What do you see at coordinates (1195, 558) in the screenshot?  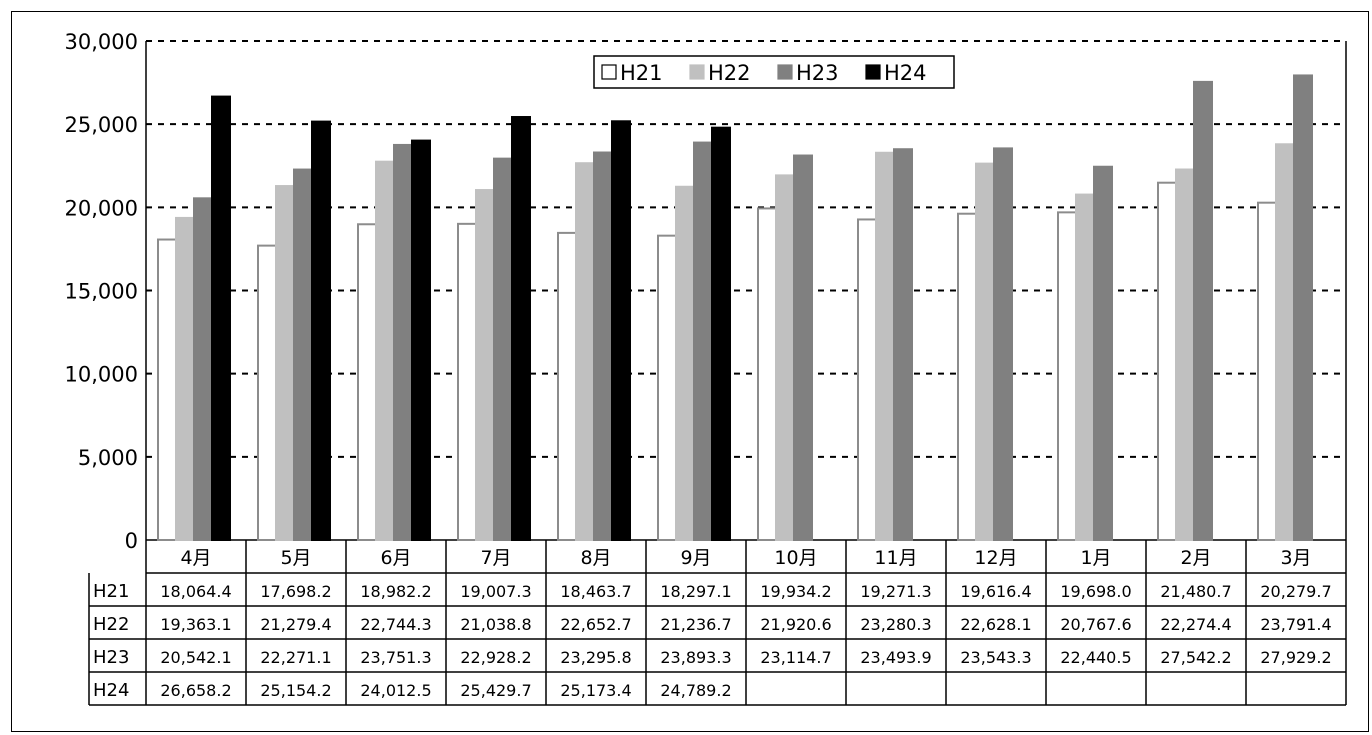 I see `x-tick-label: 2月` at bounding box center [1195, 558].